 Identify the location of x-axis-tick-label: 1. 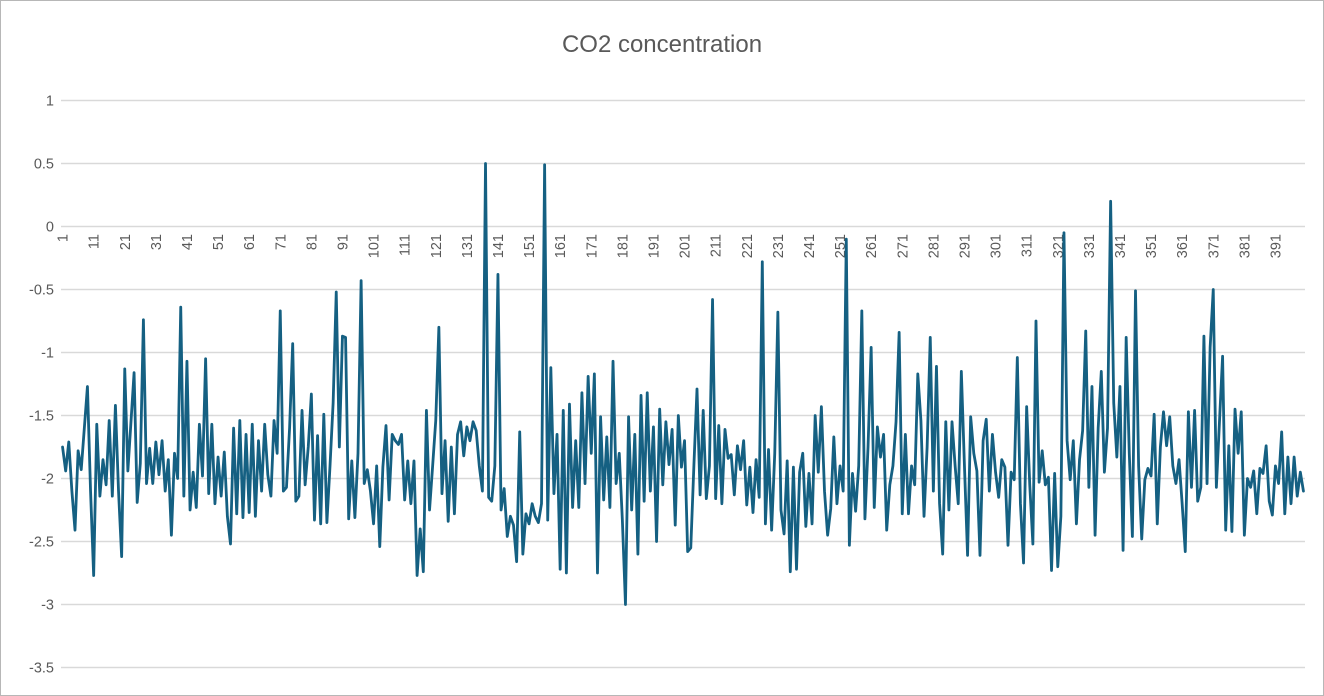
(64, 238).